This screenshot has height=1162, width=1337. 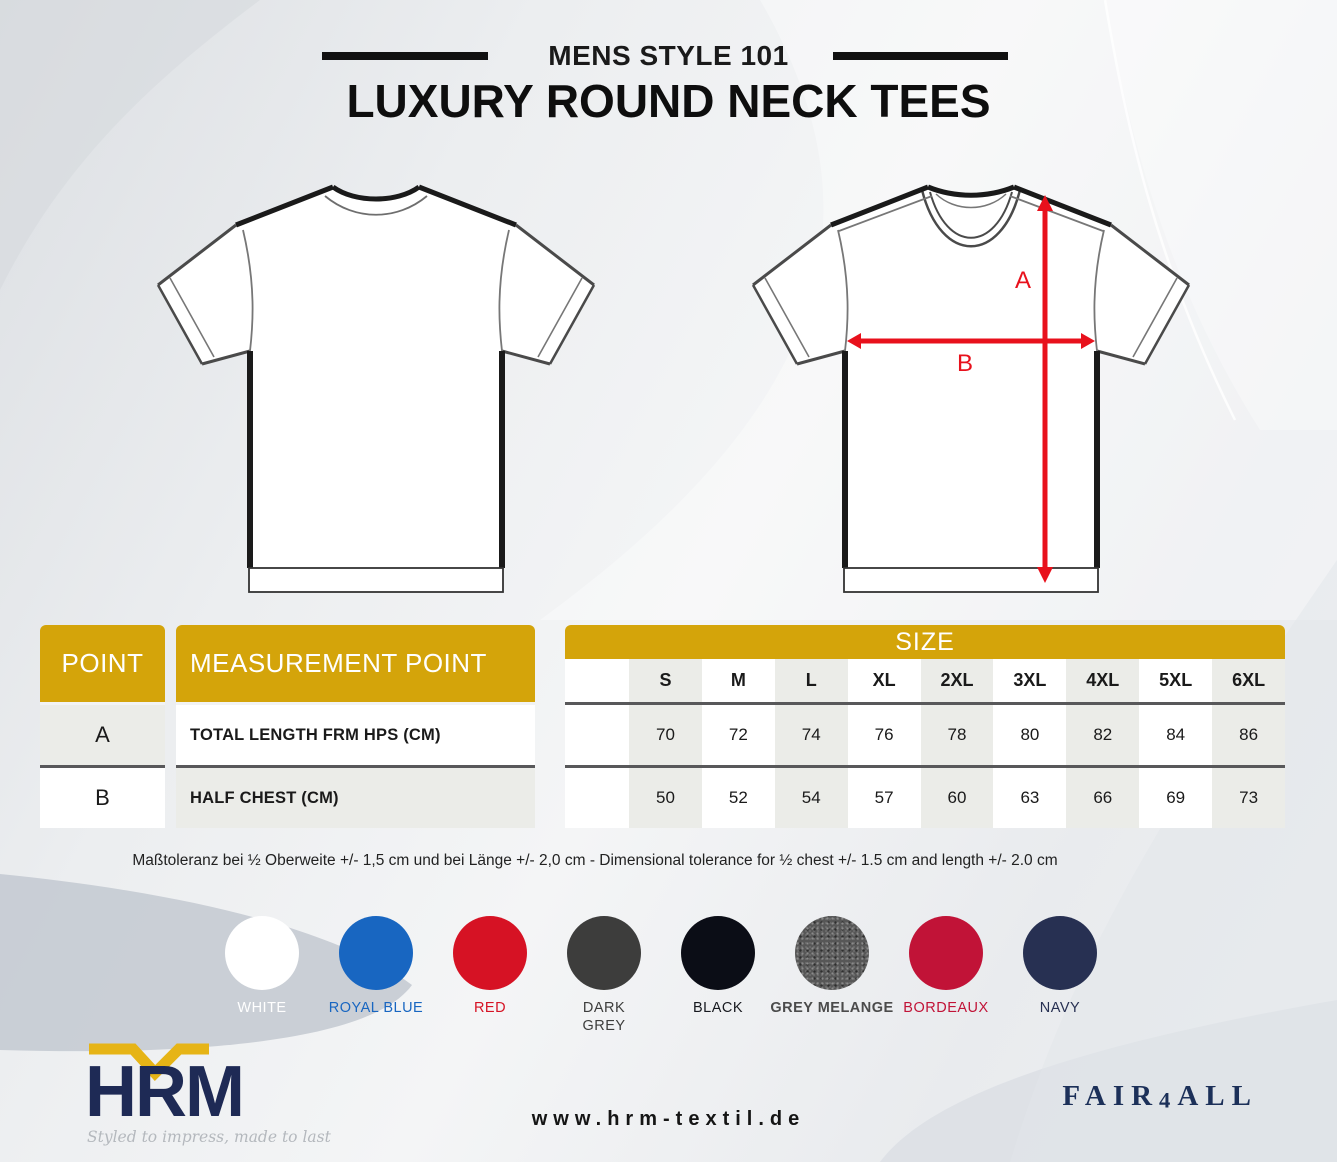 I want to click on size-cell: 60, so click(x=957, y=798).